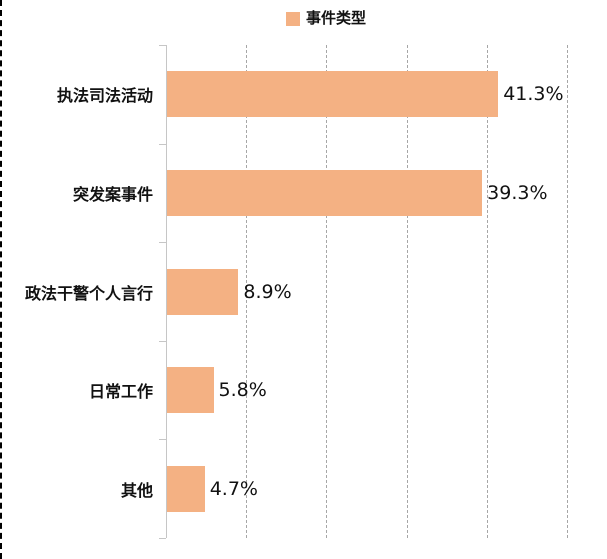 The width and height of the screenshot is (607, 559). What do you see at coordinates (88, 293) in the screenshot?
I see `category-label: 政法干警个人言行` at bounding box center [88, 293].